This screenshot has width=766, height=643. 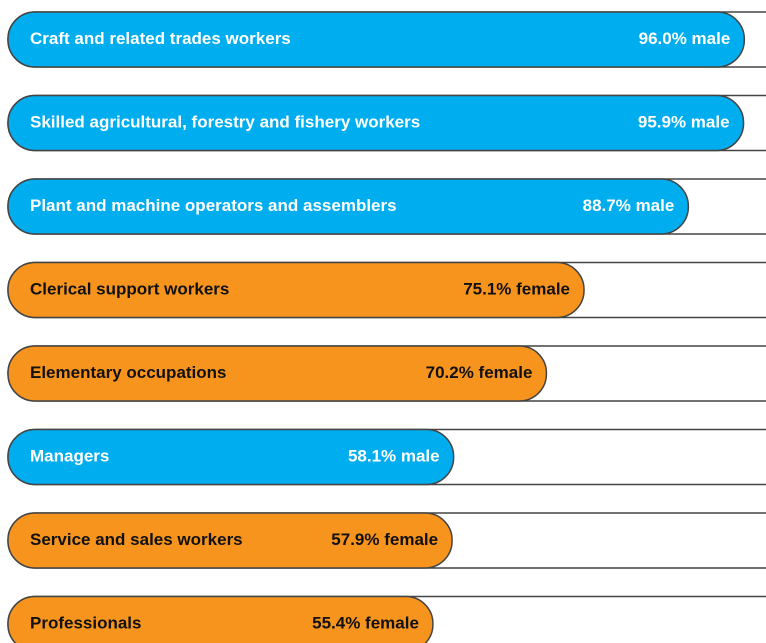 I want to click on value-label: 55.4% female, so click(x=365, y=622).